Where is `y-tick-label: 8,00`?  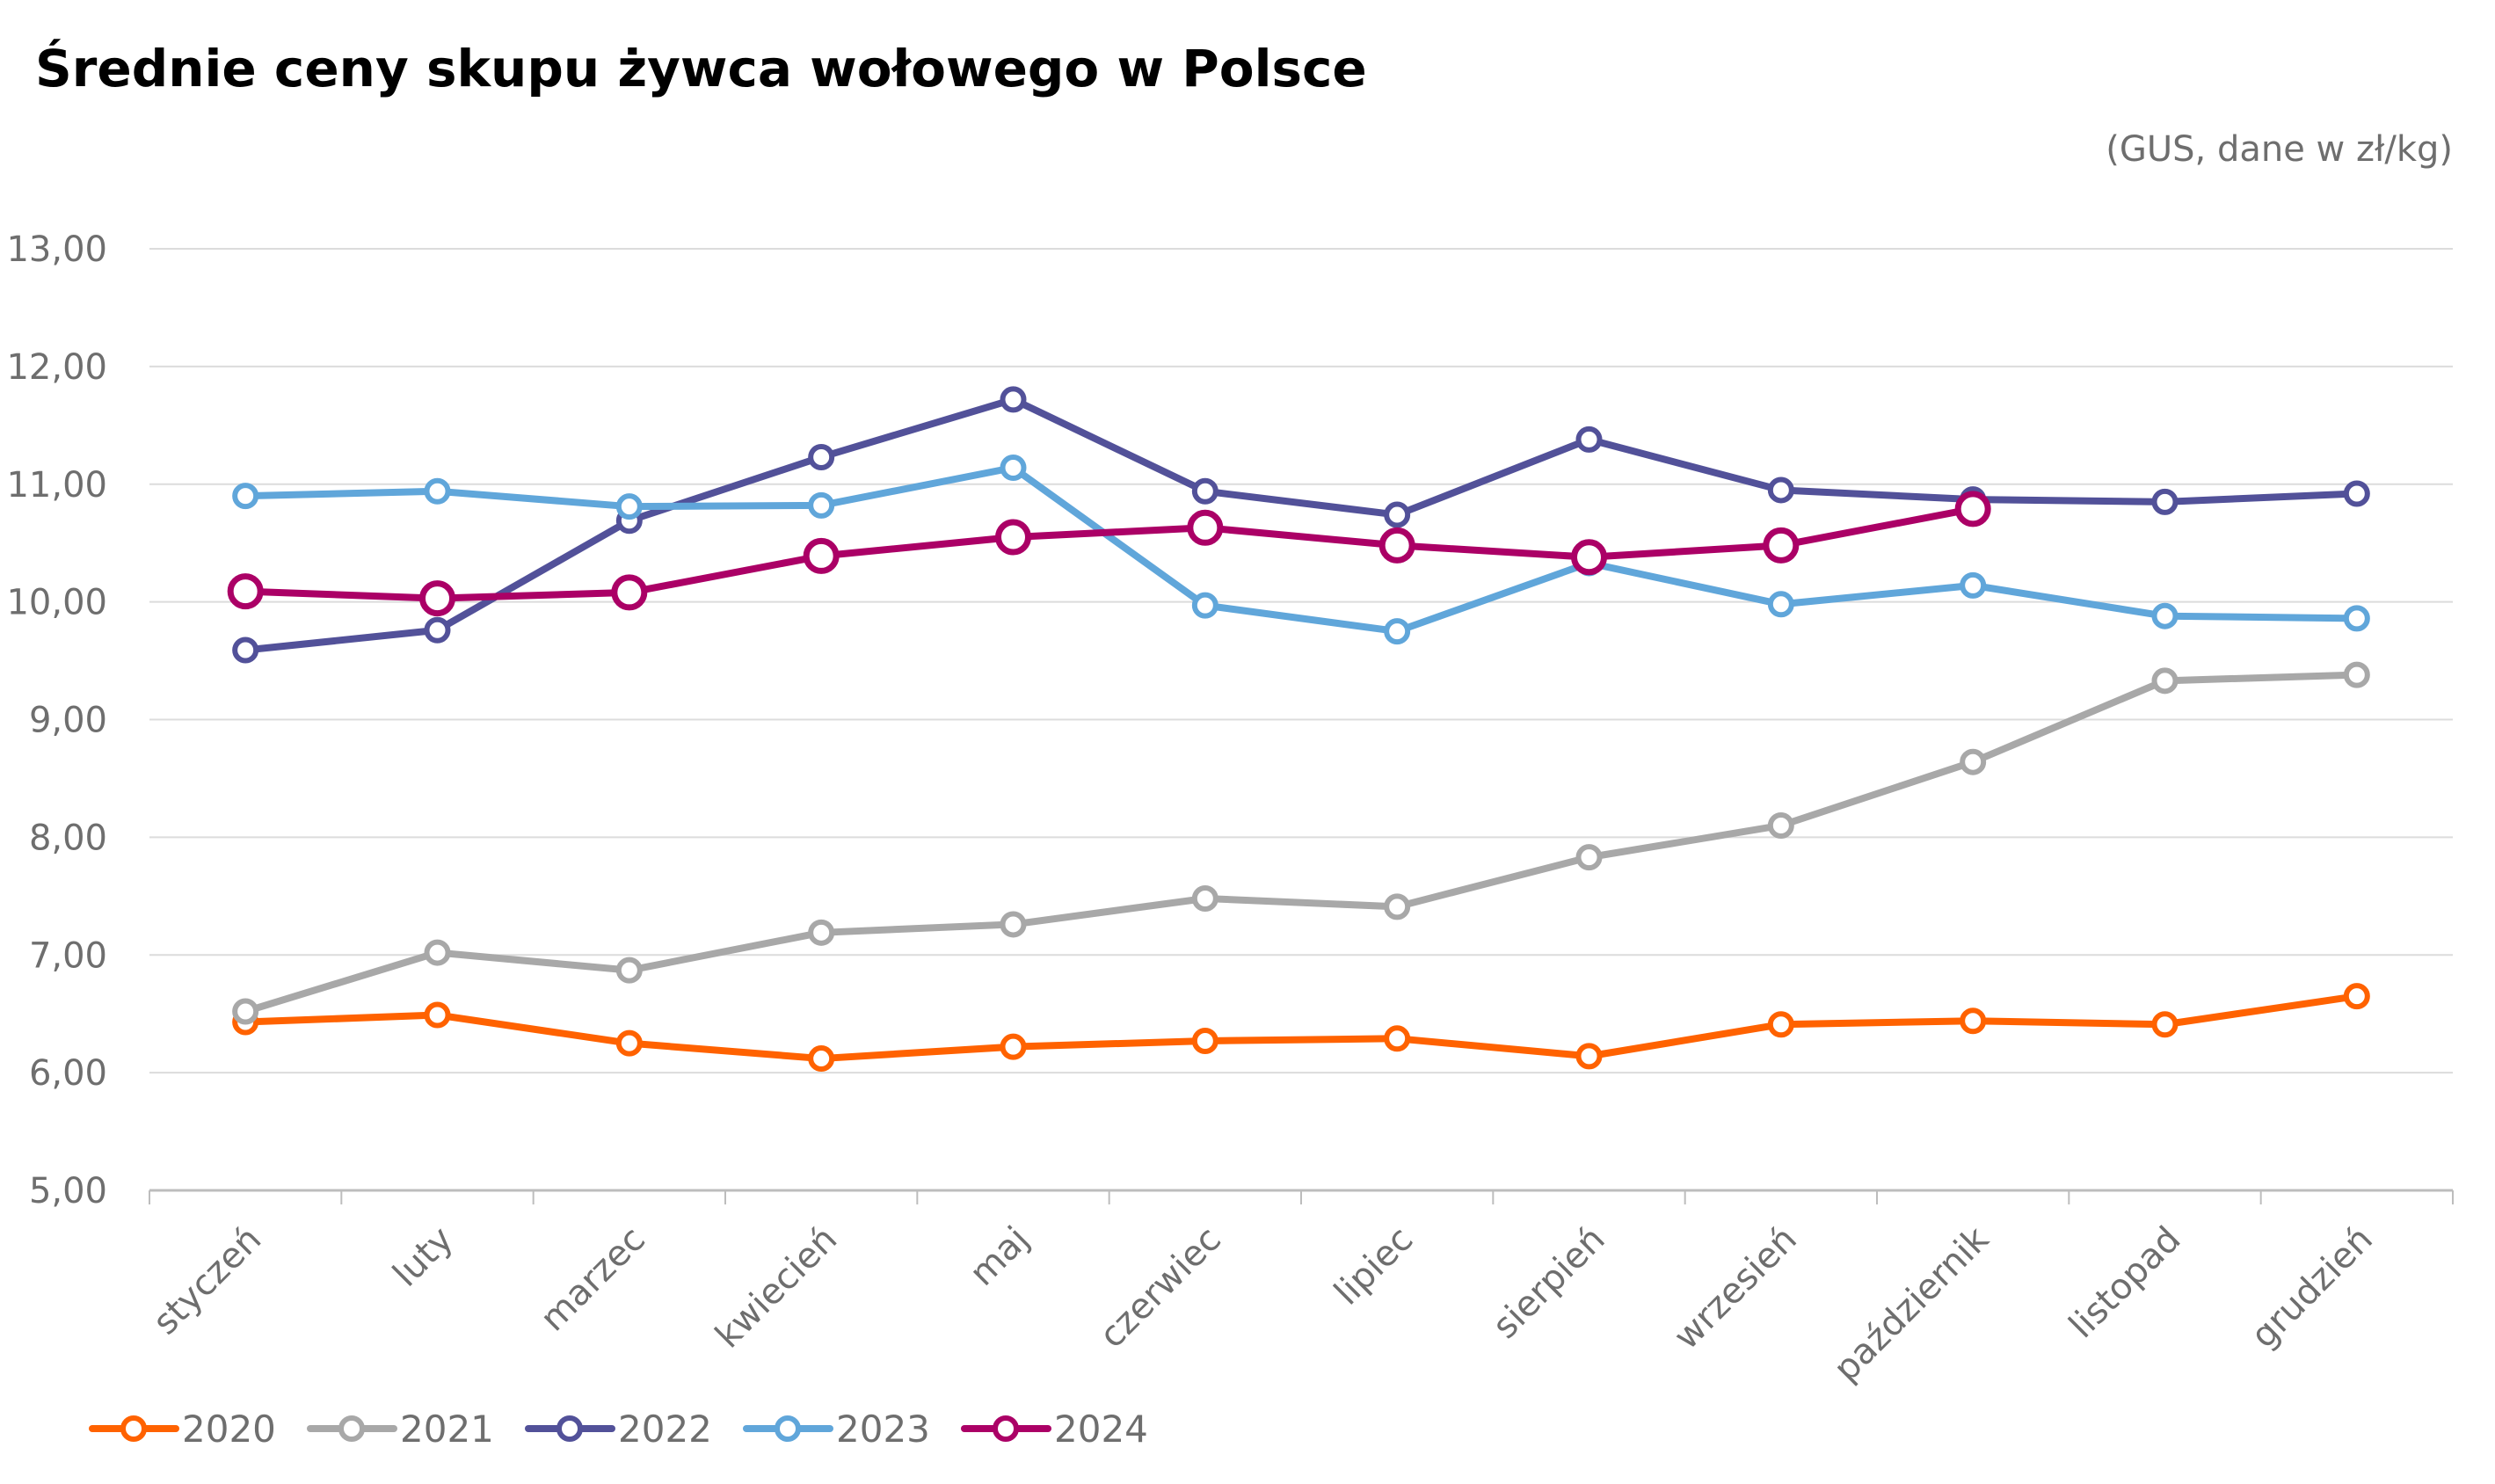 y-tick-label: 8,00 is located at coordinates (68, 838).